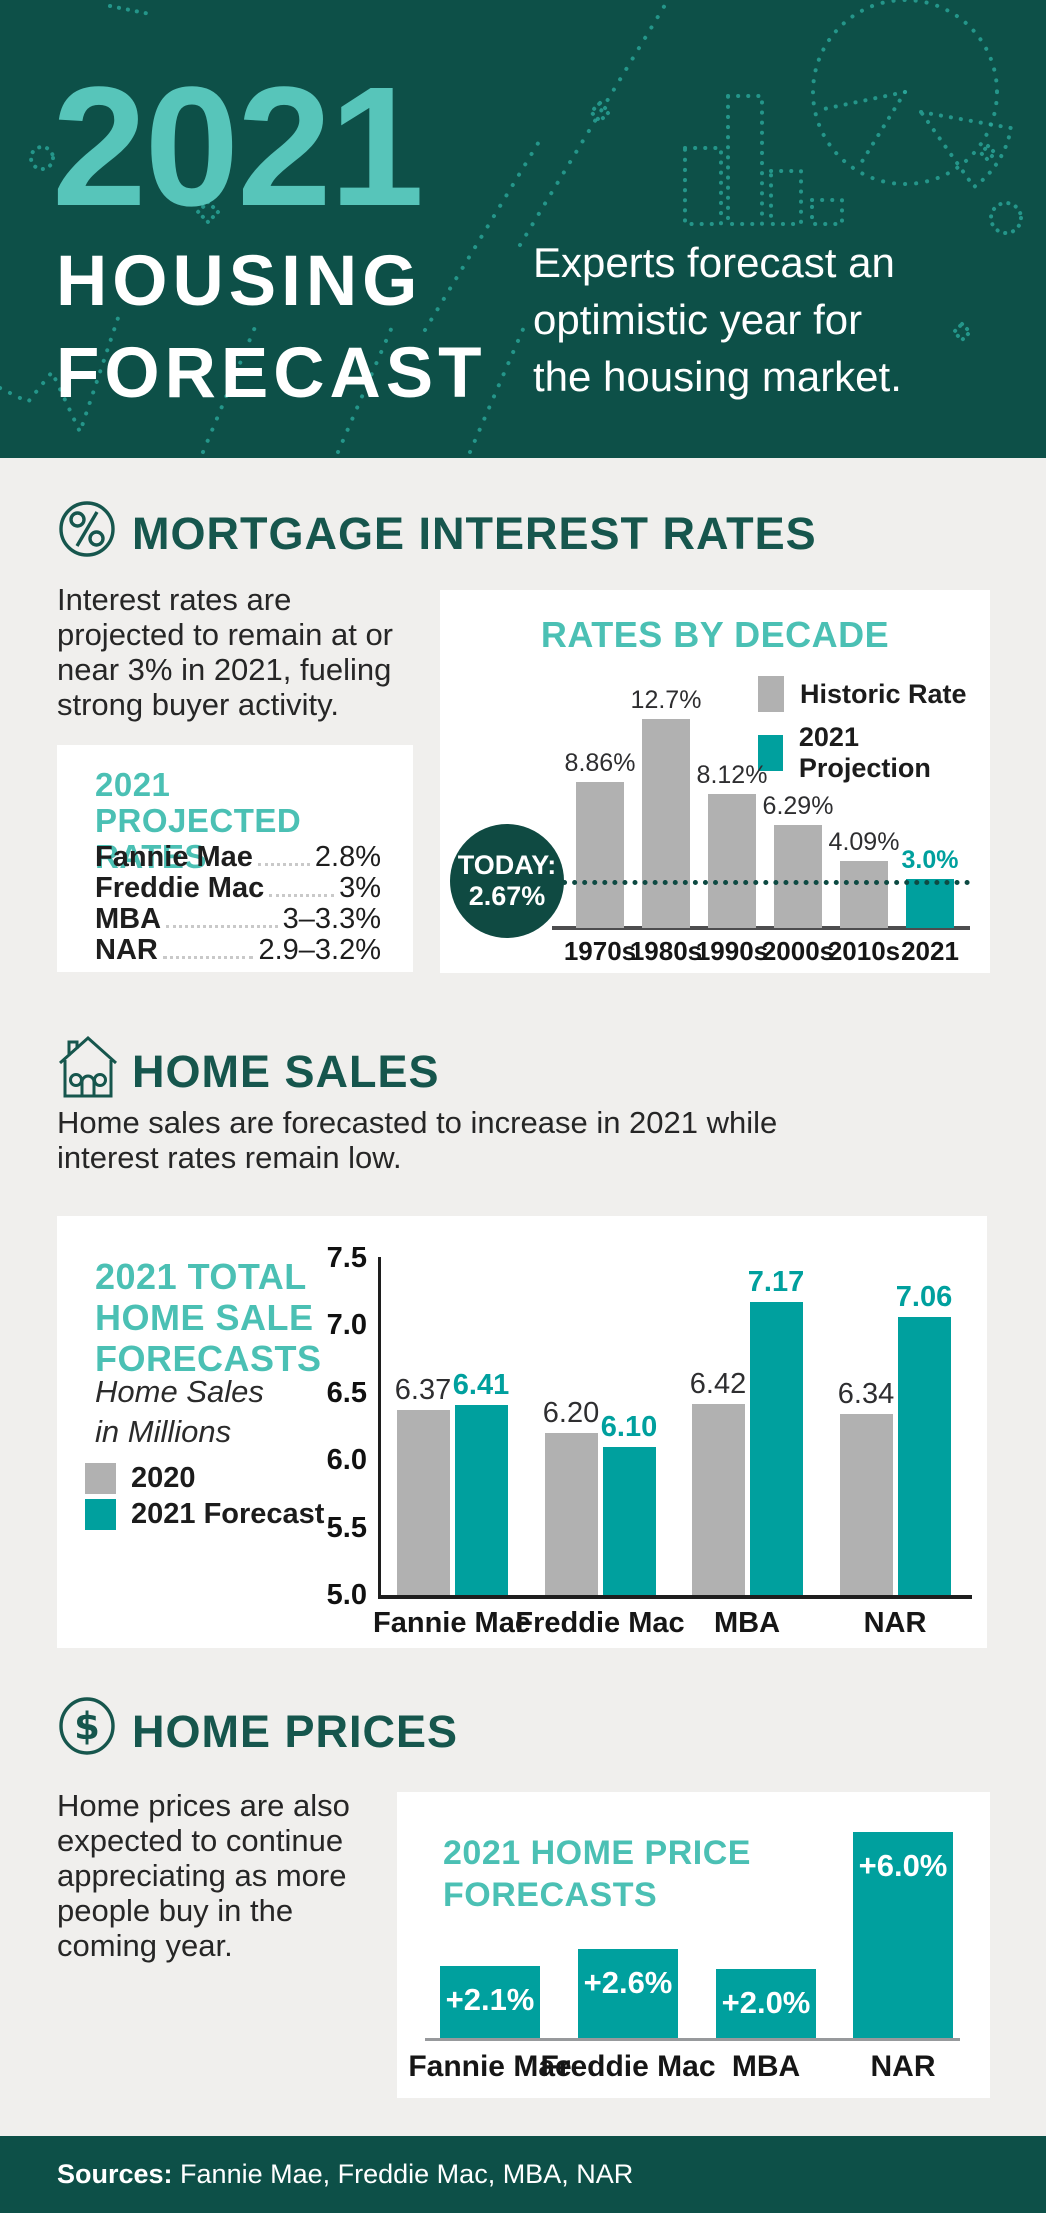 This screenshot has width=1046, height=2213. What do you see at coordinates (163, 1478) in the screenshot?
I see `legend-label: 2020` at bounding box center [163, 1478].